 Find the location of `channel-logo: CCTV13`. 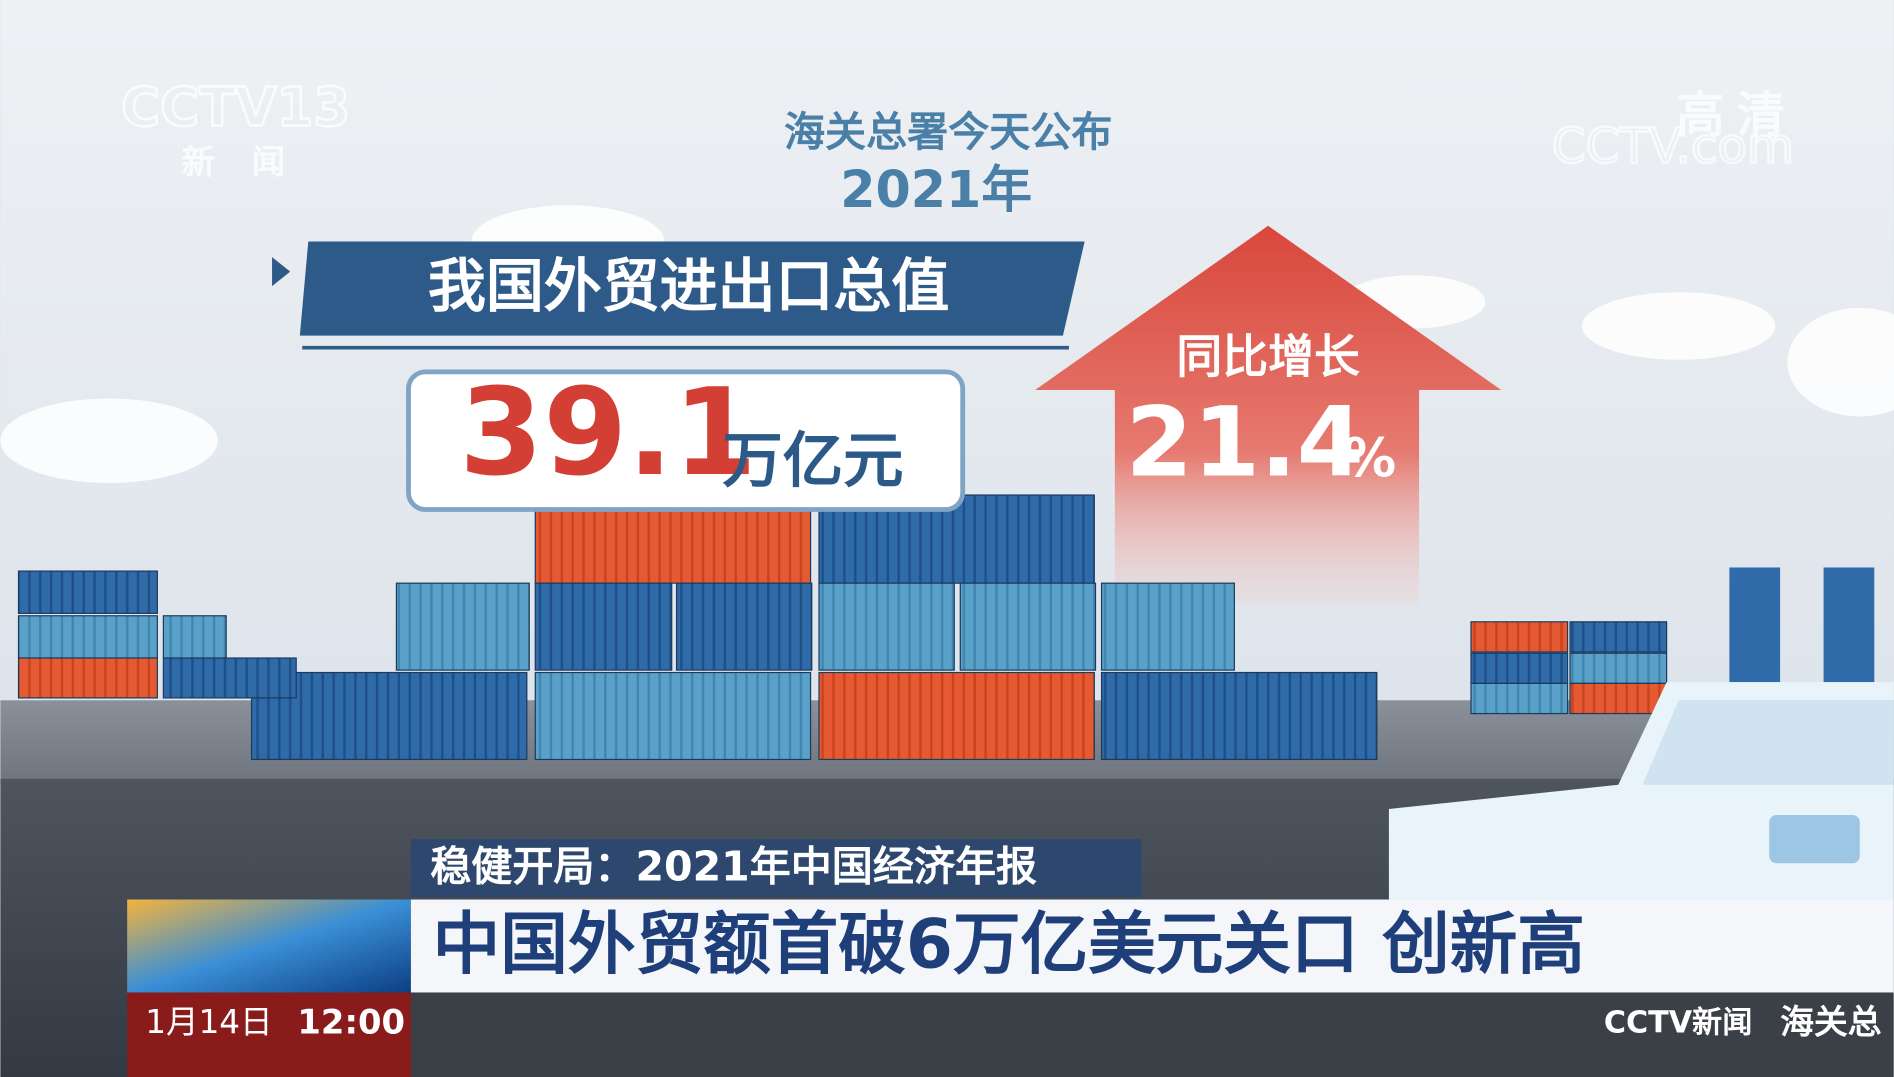

channel-logo: CCTV13 is located at coordinates (235, 108).